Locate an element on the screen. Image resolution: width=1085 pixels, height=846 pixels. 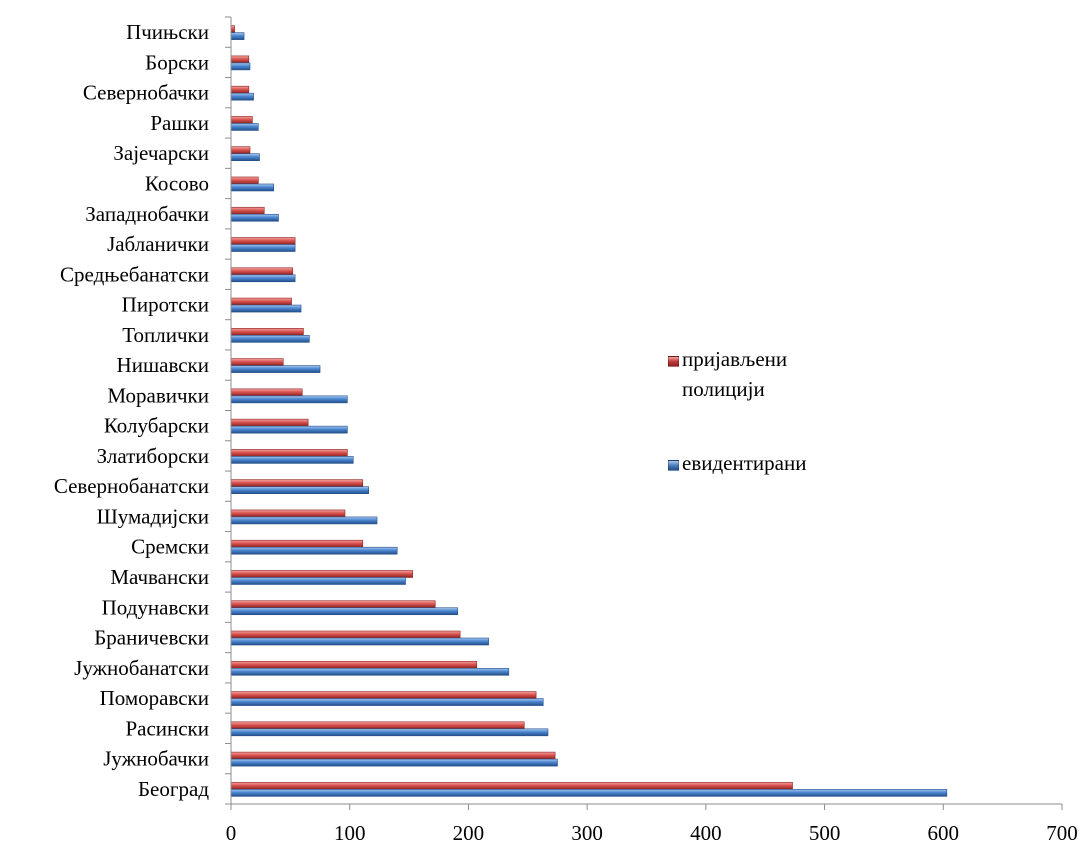
category-label: Поморавски is located at coordinates (154, 698).